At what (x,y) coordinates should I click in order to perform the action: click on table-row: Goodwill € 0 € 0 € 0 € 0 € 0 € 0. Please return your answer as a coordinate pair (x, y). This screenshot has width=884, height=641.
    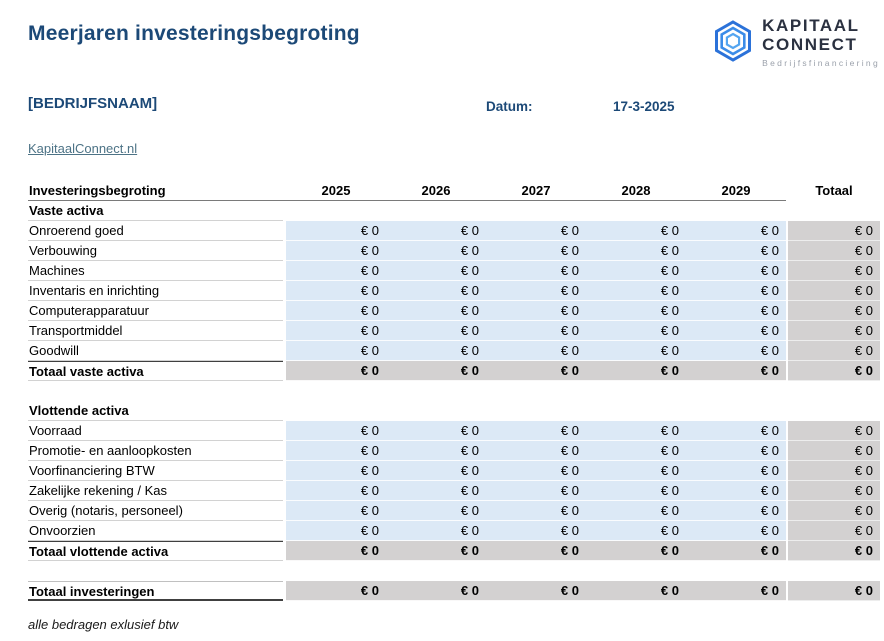
    Looking at the image, I should click on (454, 351).